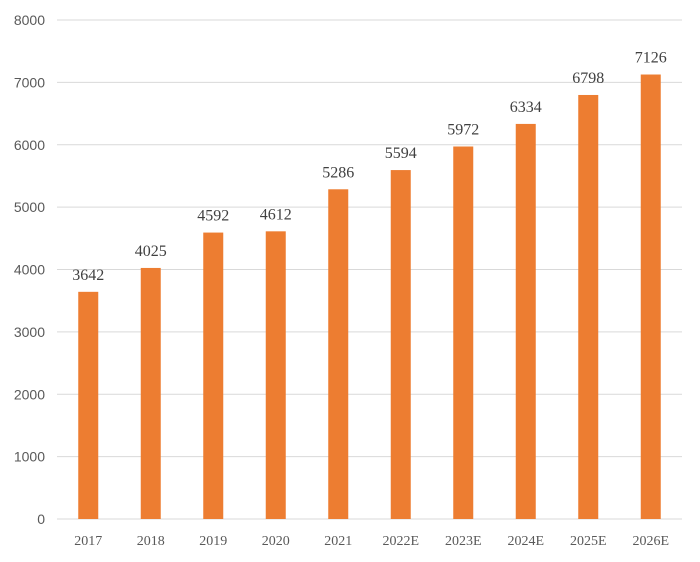 This screenshot has width=700, height=562. Describe the element at coordinates (29, 332) in the screenshot. I see `y-tick-label: 3000` at that location.